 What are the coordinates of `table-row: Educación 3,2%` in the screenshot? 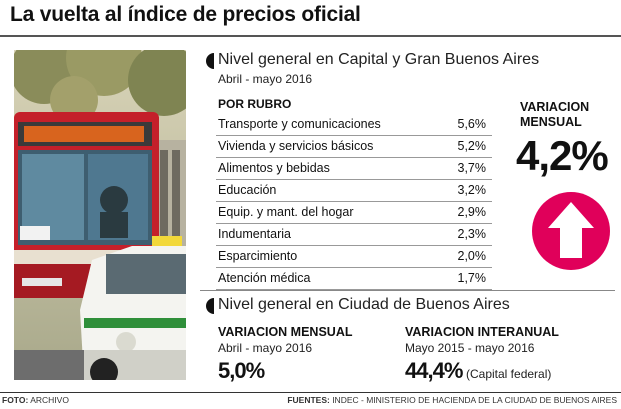 It's located at (354, 191).